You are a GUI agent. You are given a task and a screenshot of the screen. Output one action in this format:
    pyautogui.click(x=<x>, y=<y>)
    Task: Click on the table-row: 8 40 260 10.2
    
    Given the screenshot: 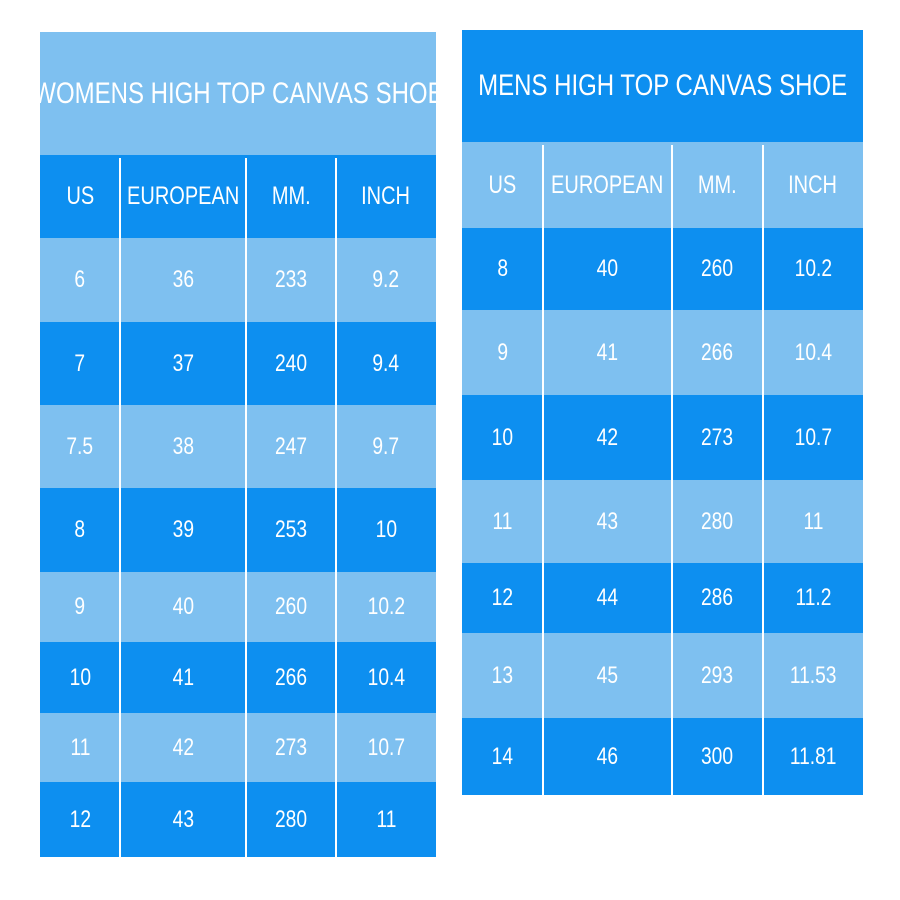 What is the action you would take?
    pyautogui.click(x=662, y=269)
    